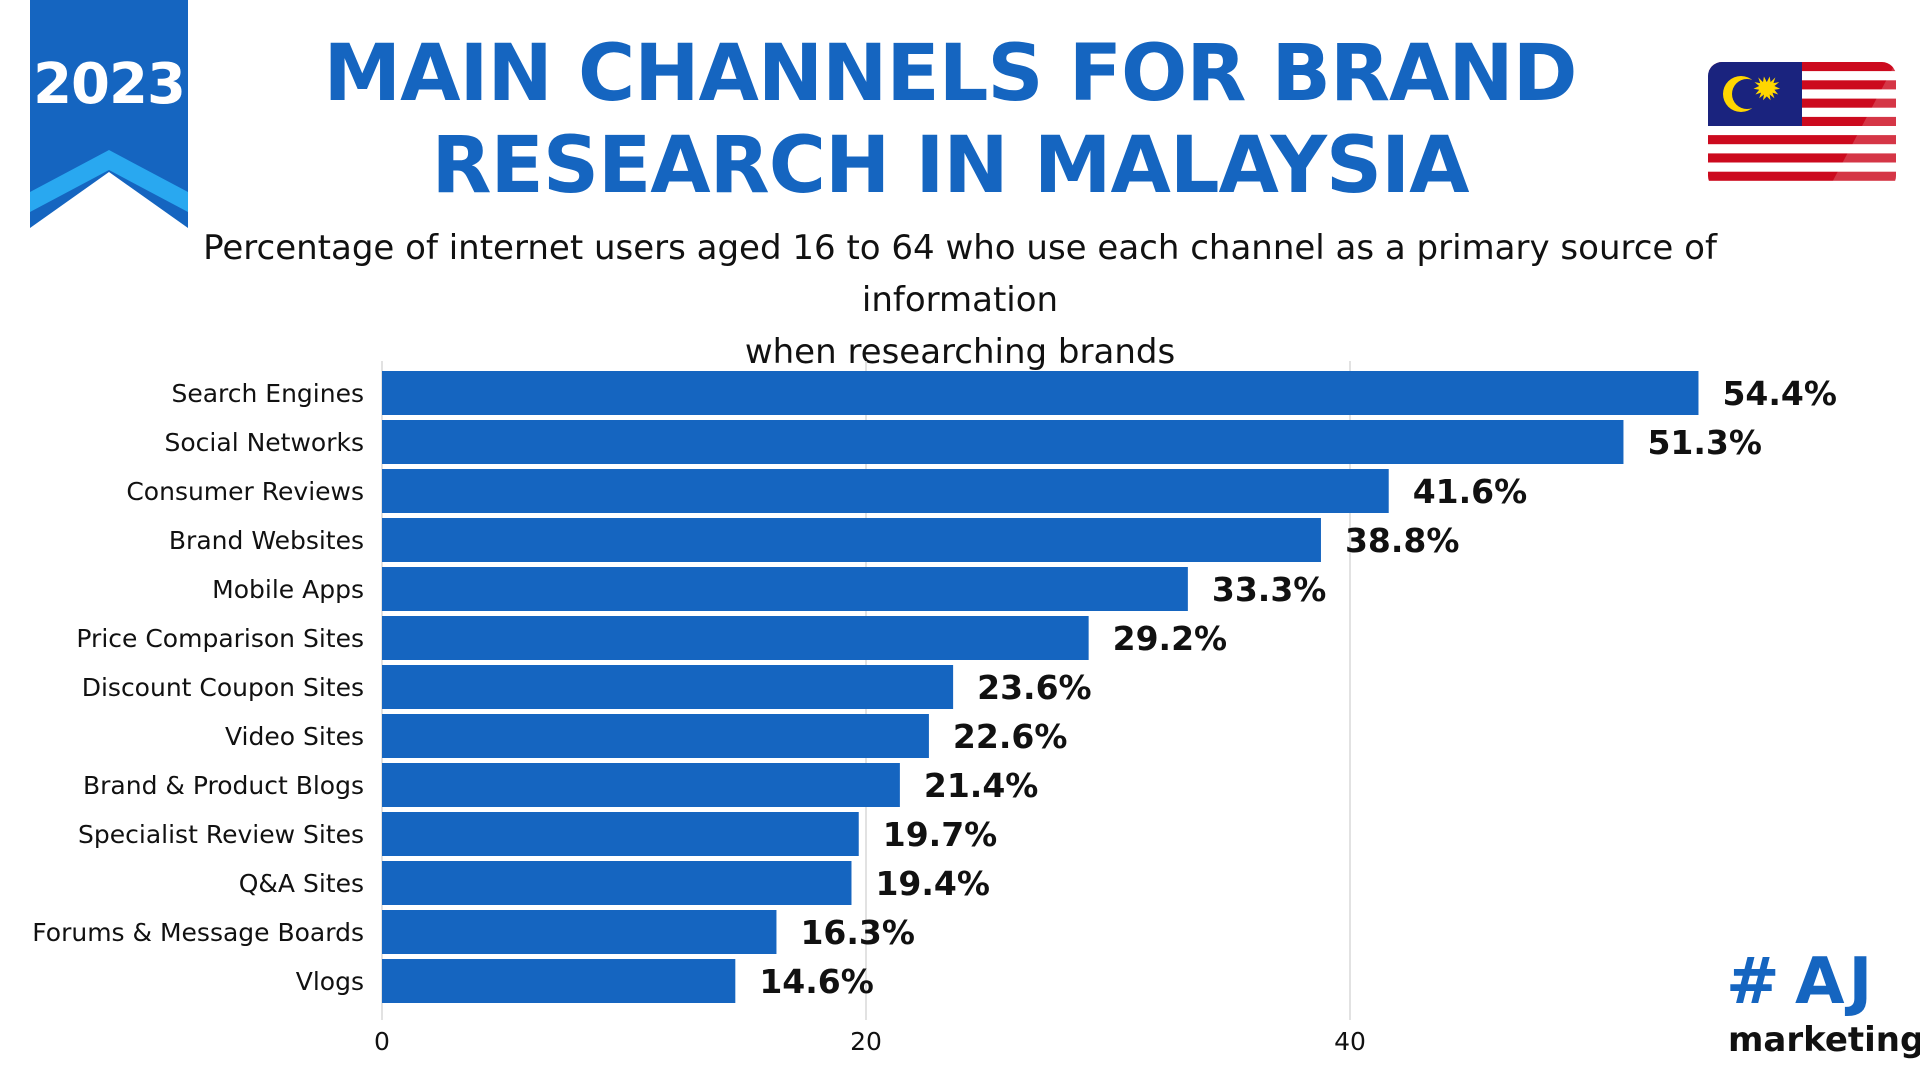 This screenshot has height=1080, width=1920. Describe the element at coordinates (330, 981) in the screenshot. I see `category-label-12: Vlogs` at that location.